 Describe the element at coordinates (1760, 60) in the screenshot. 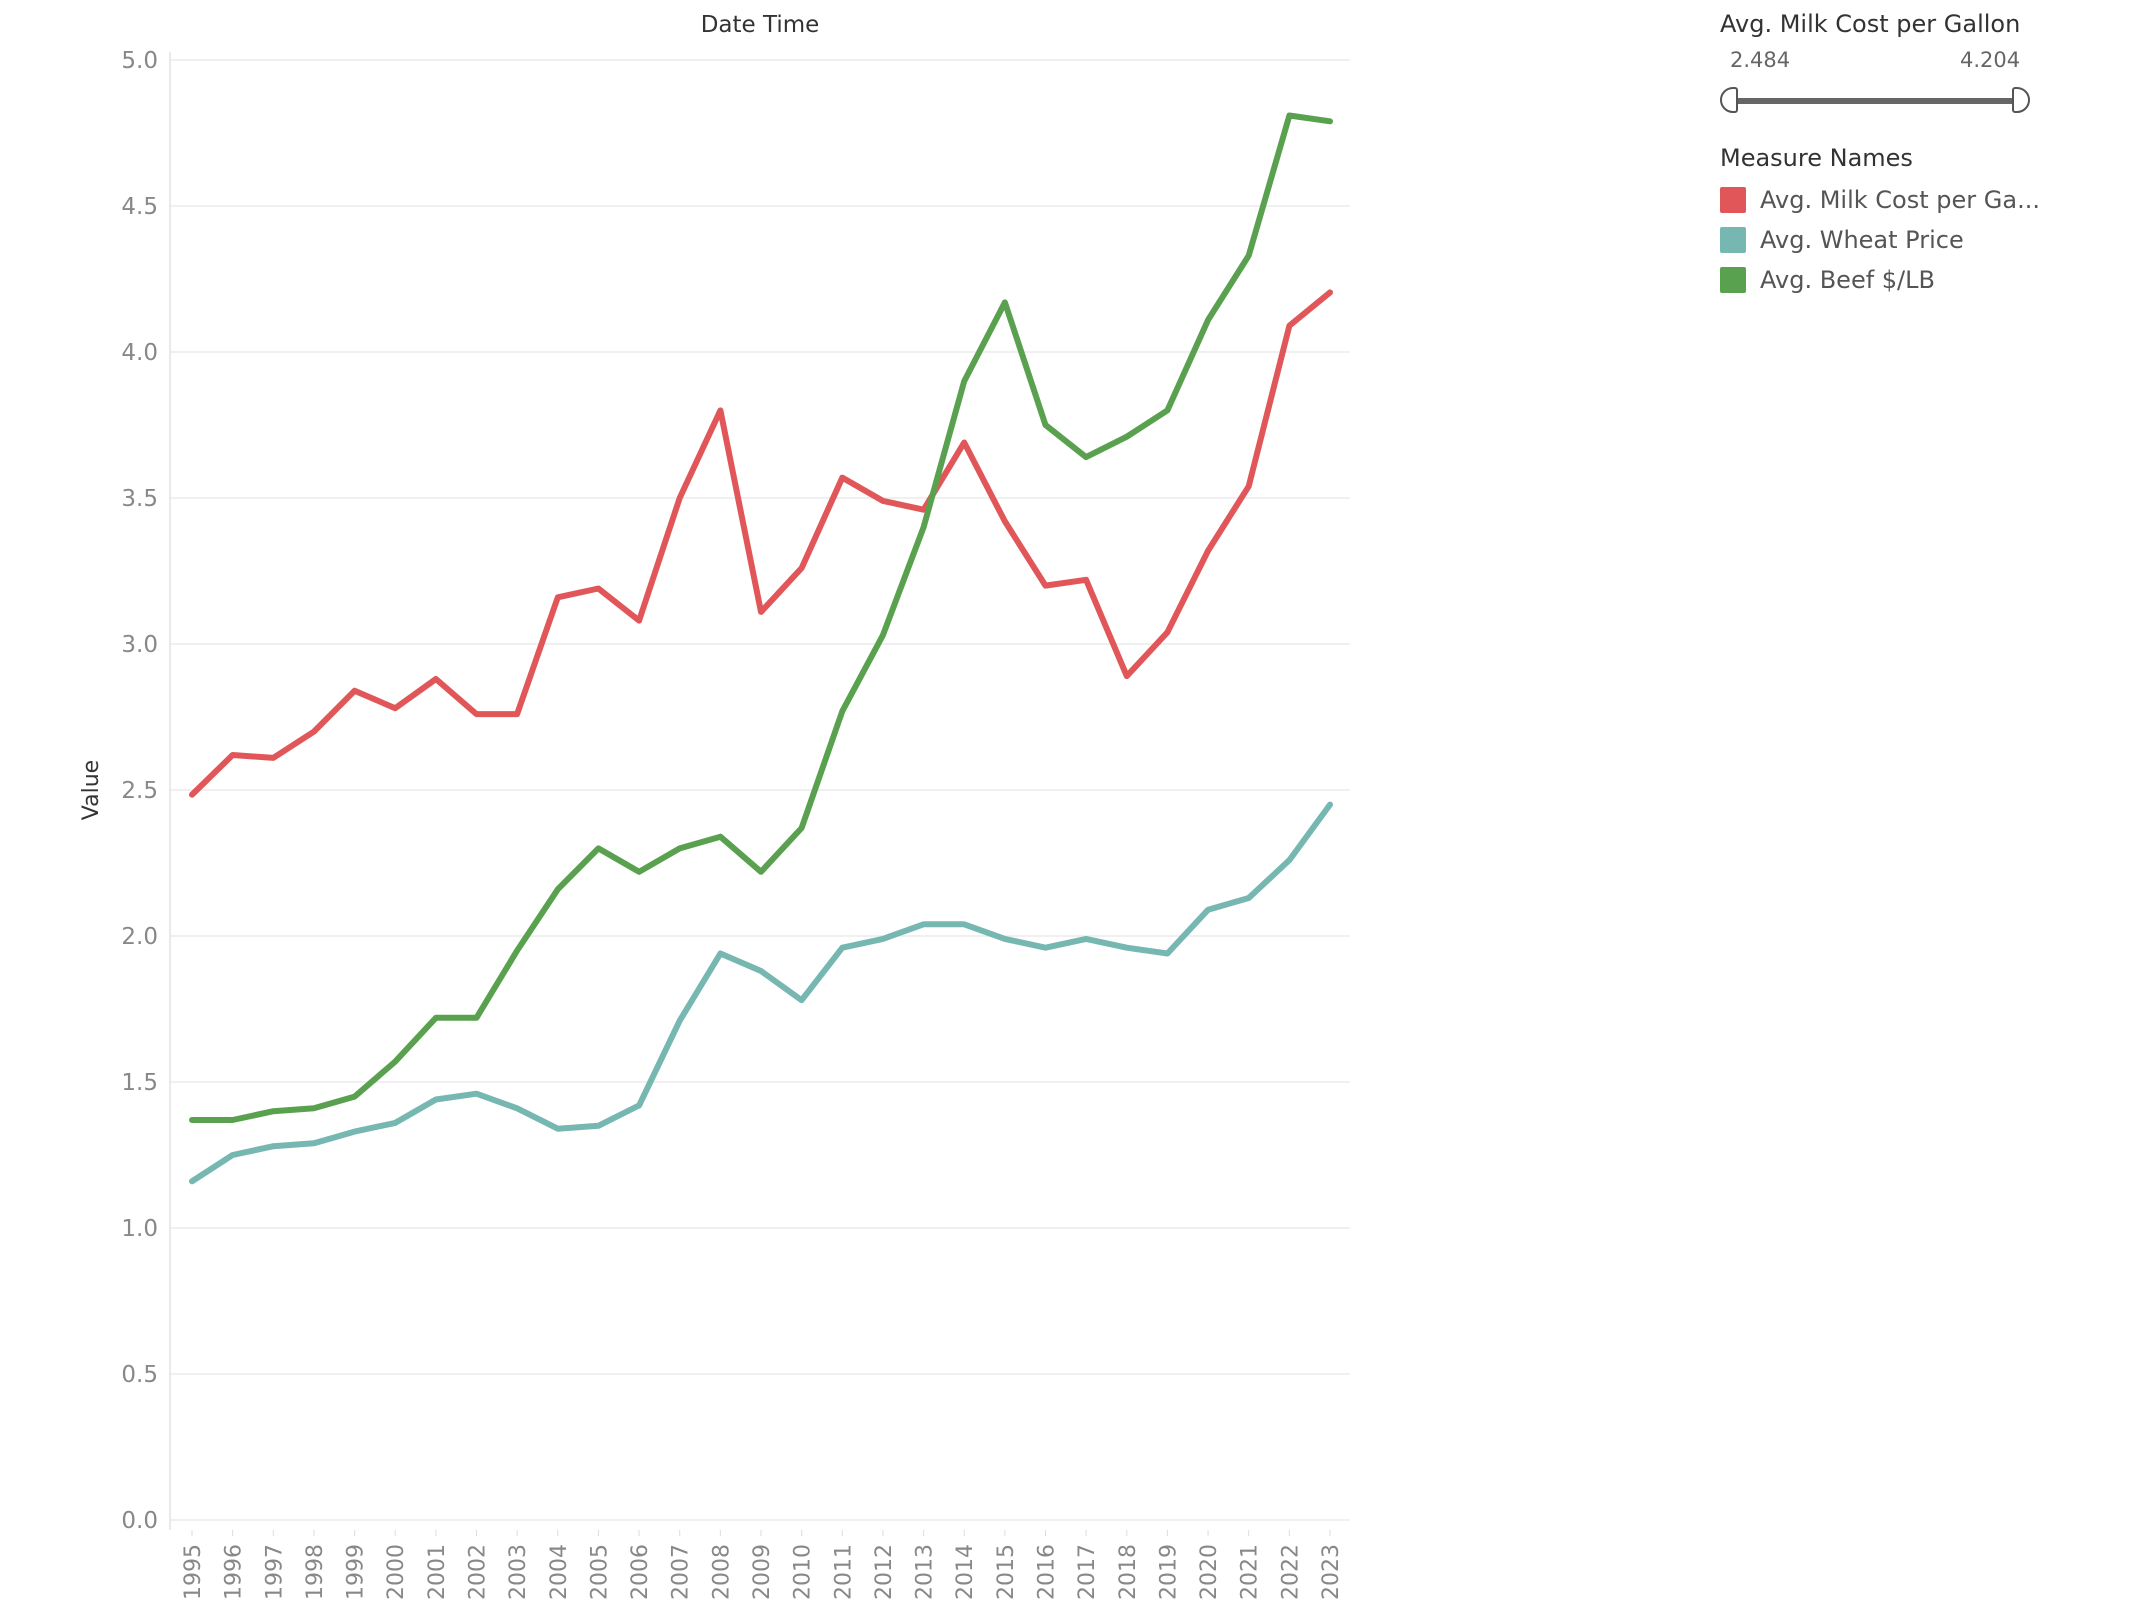

I see `range-min-label: 2.484` at that location.